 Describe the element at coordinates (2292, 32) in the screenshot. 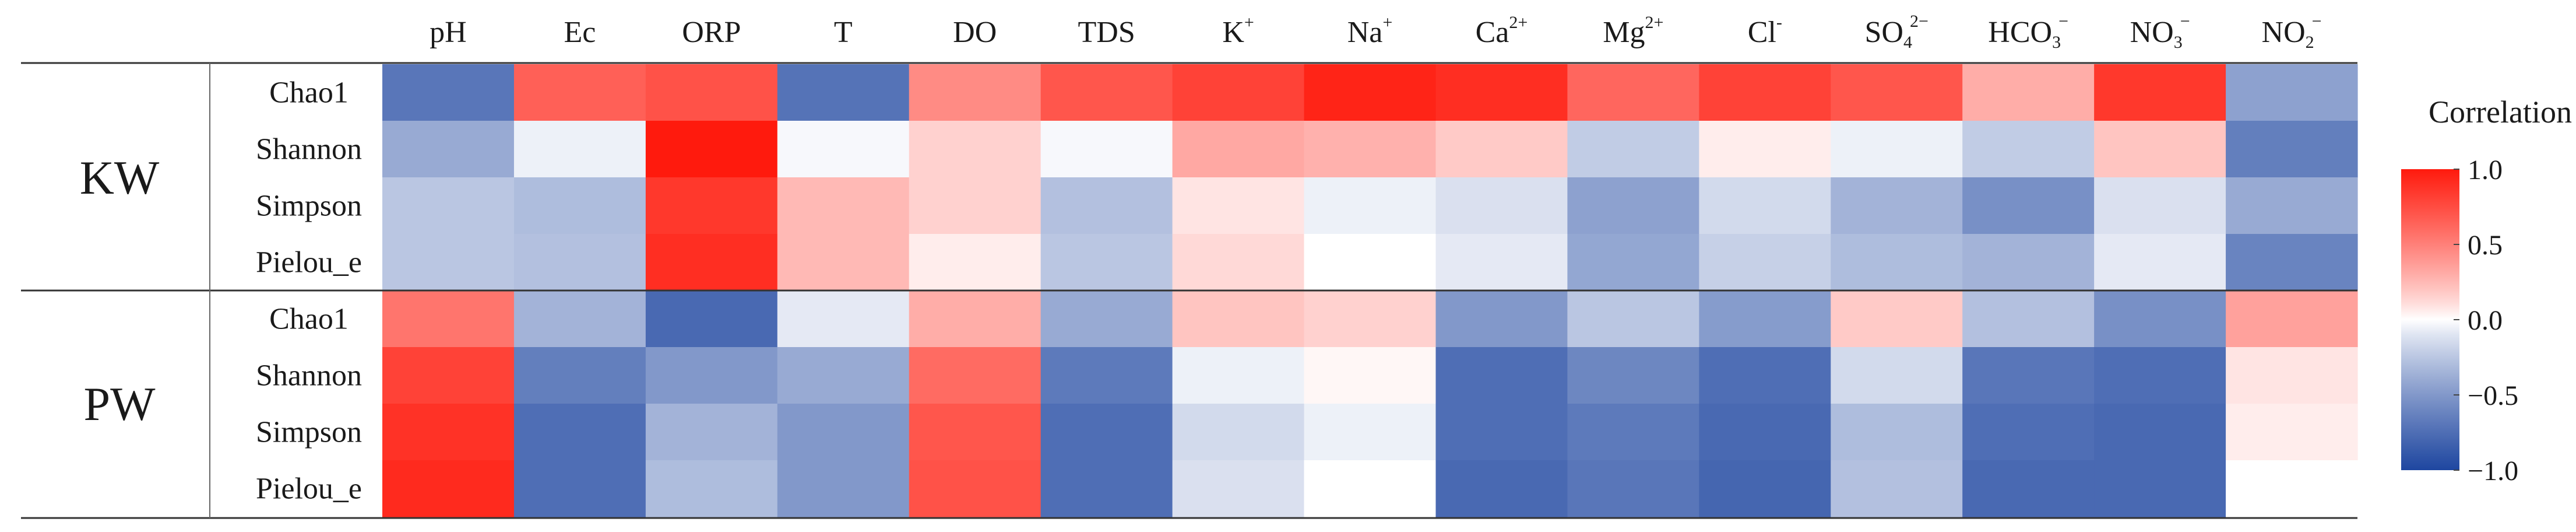

I see `column-label: NO2−` at that location.